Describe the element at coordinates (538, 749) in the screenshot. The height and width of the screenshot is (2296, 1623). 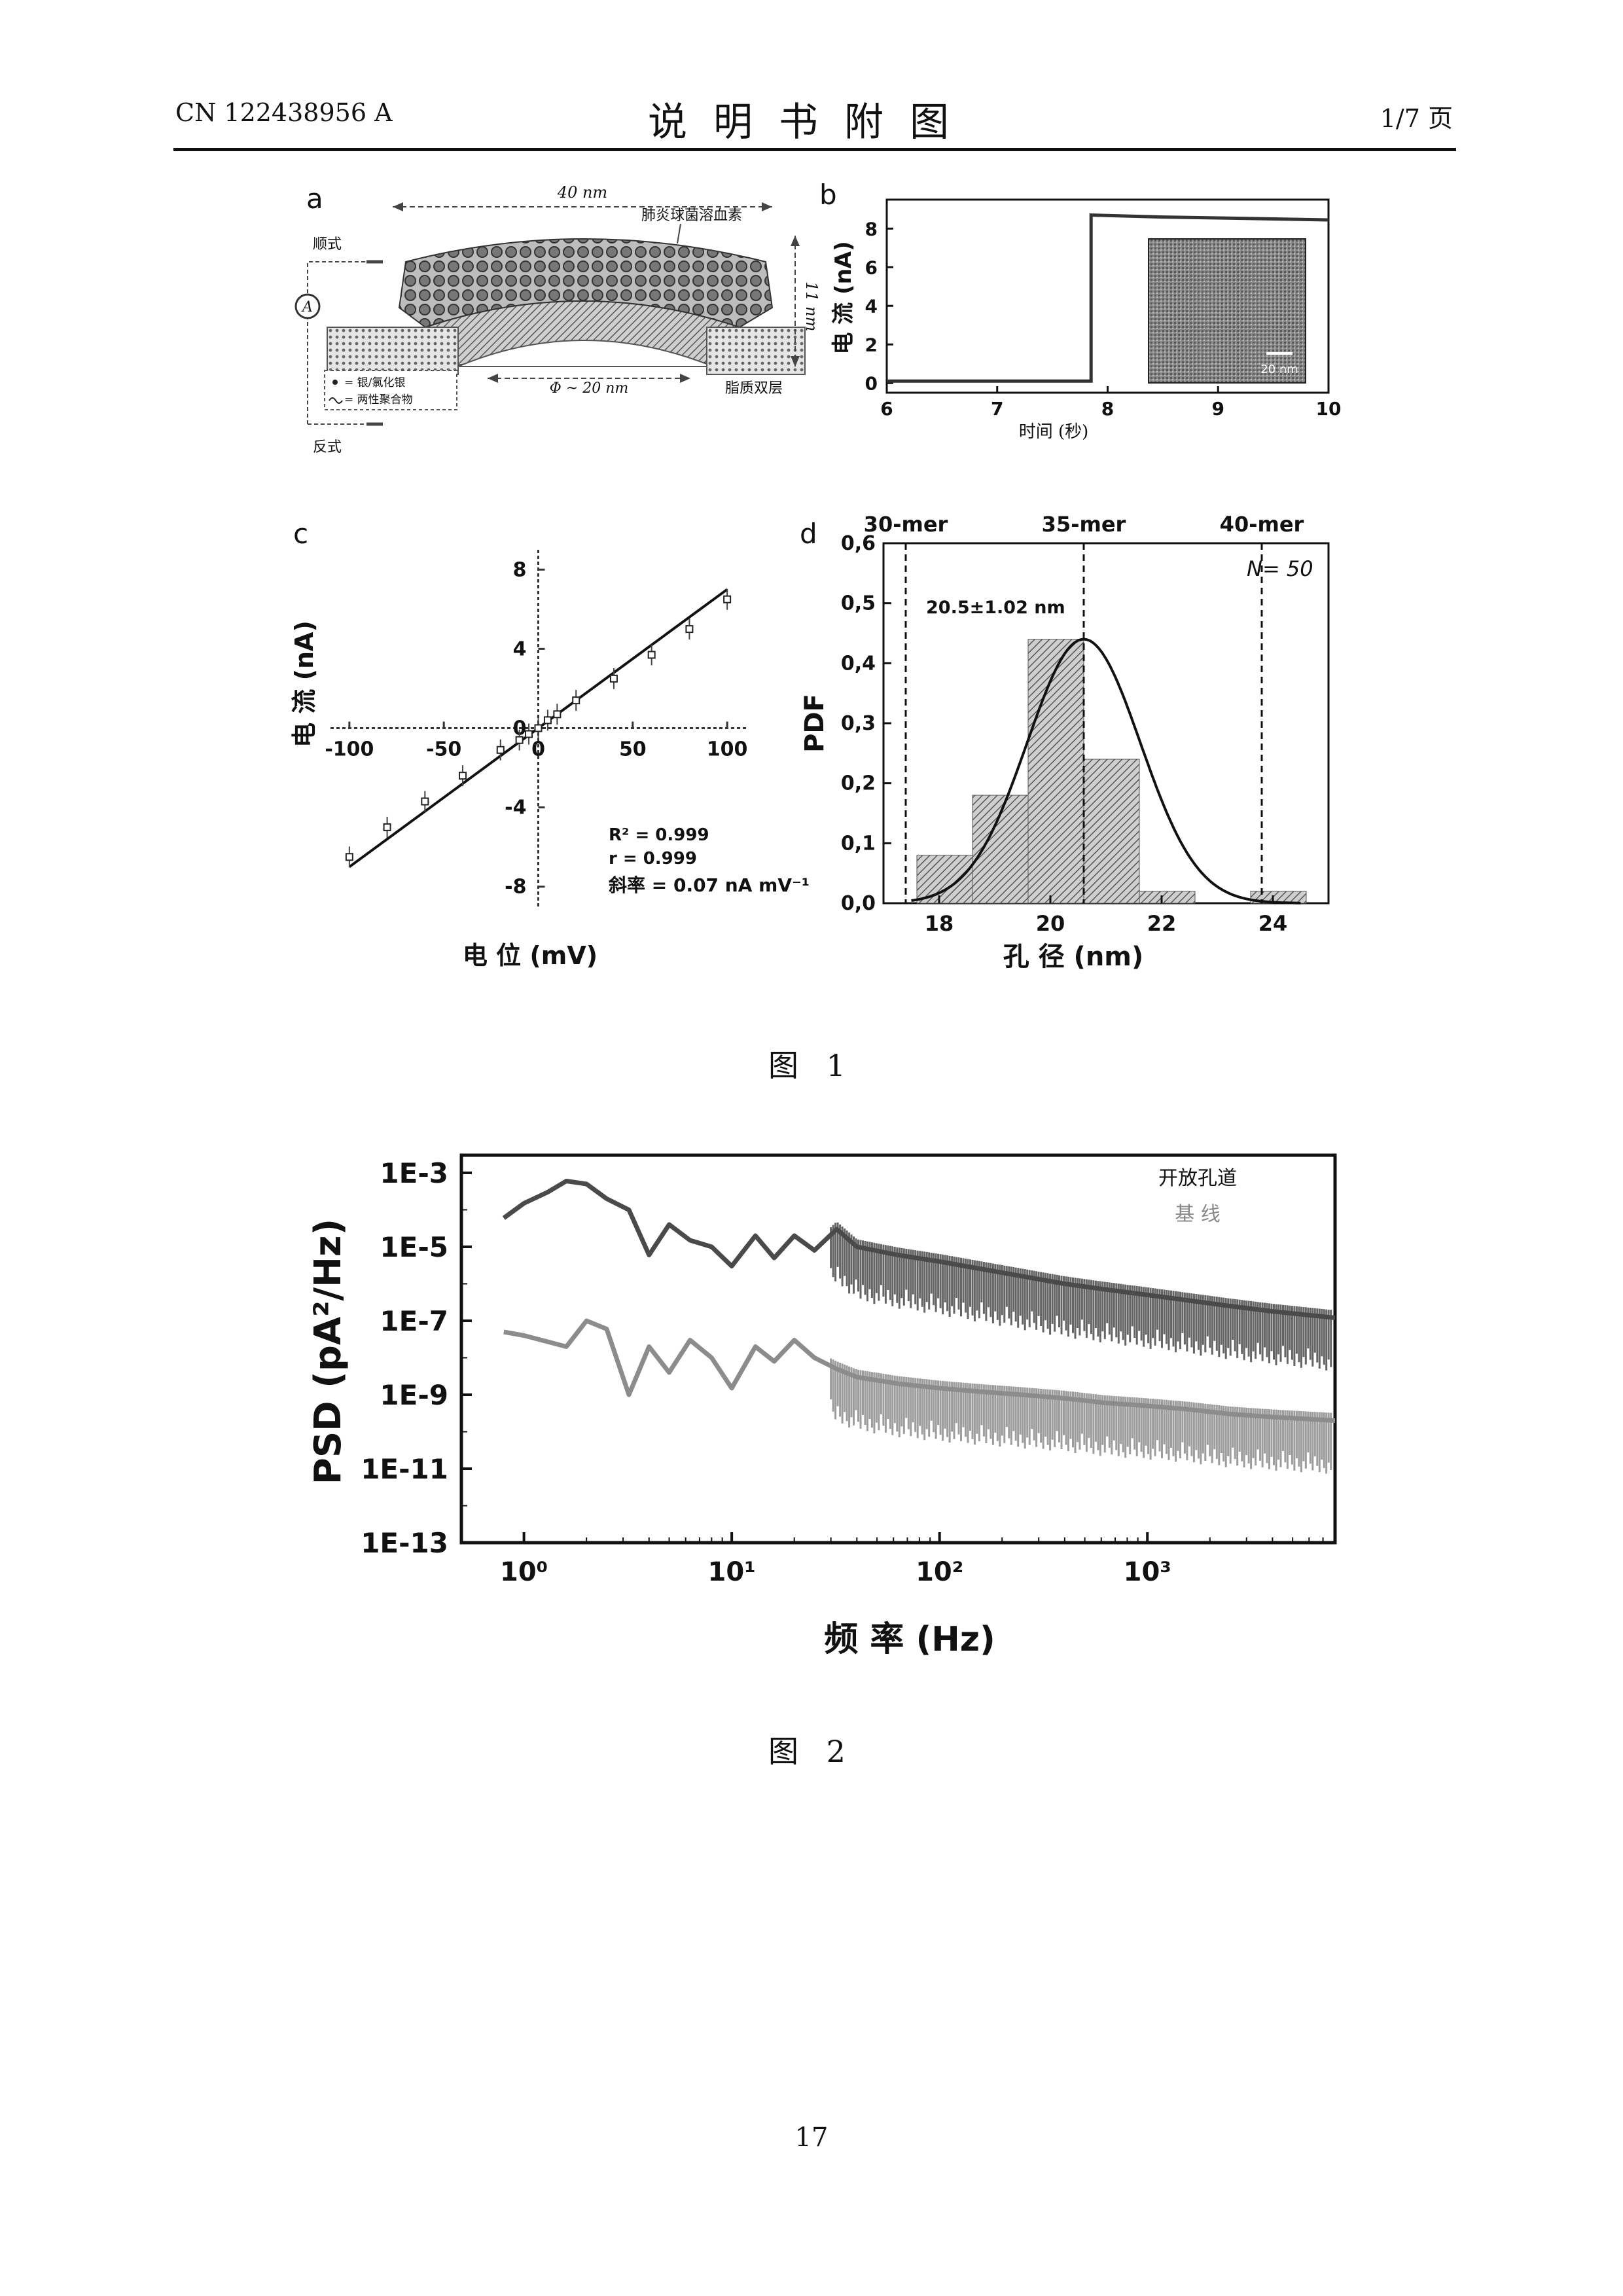
I see `panel-c-xtick-label: 0` at that location.